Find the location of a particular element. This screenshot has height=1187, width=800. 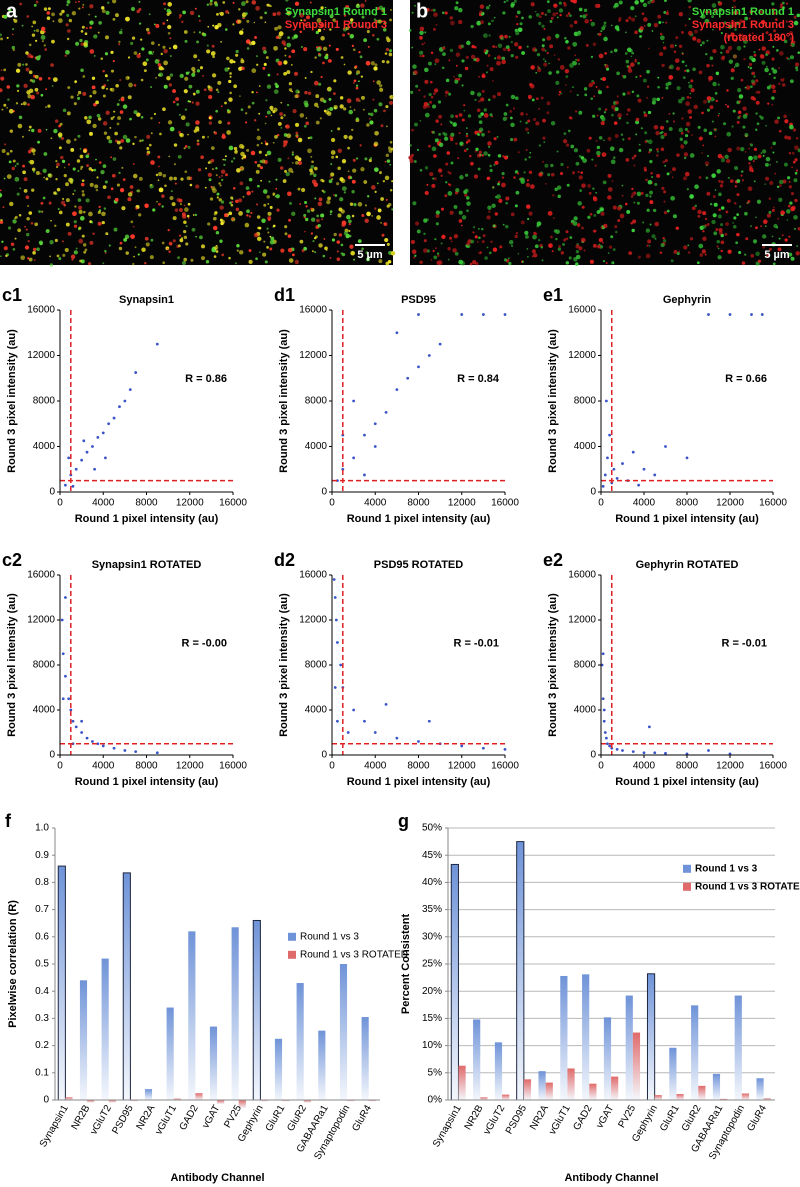

y-tick-label: 0.3 is located at coordinates (42, 1018).